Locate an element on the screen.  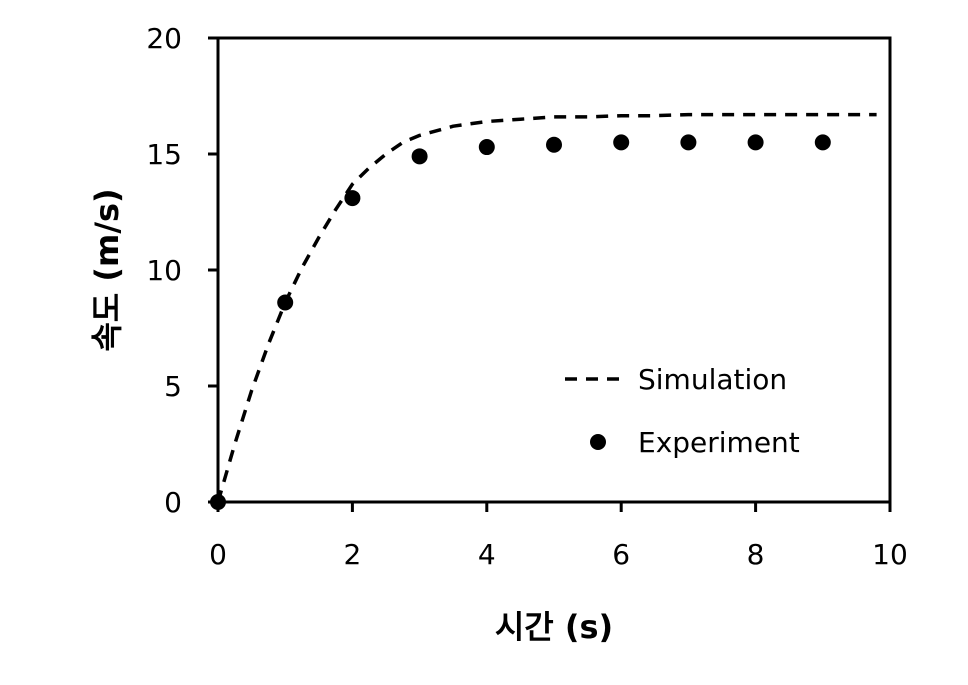
legend-simulation-label: Simulation is located at coordinates (712, 379).